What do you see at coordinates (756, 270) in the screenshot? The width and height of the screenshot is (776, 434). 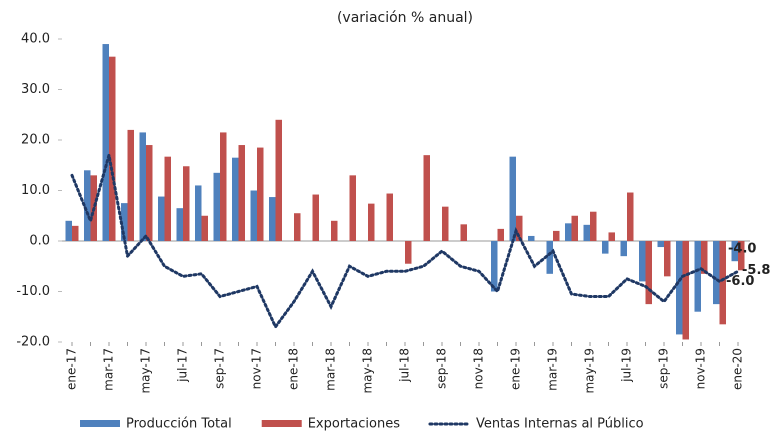 I see `value-label: -5.8` at bounding box center [756, 270].